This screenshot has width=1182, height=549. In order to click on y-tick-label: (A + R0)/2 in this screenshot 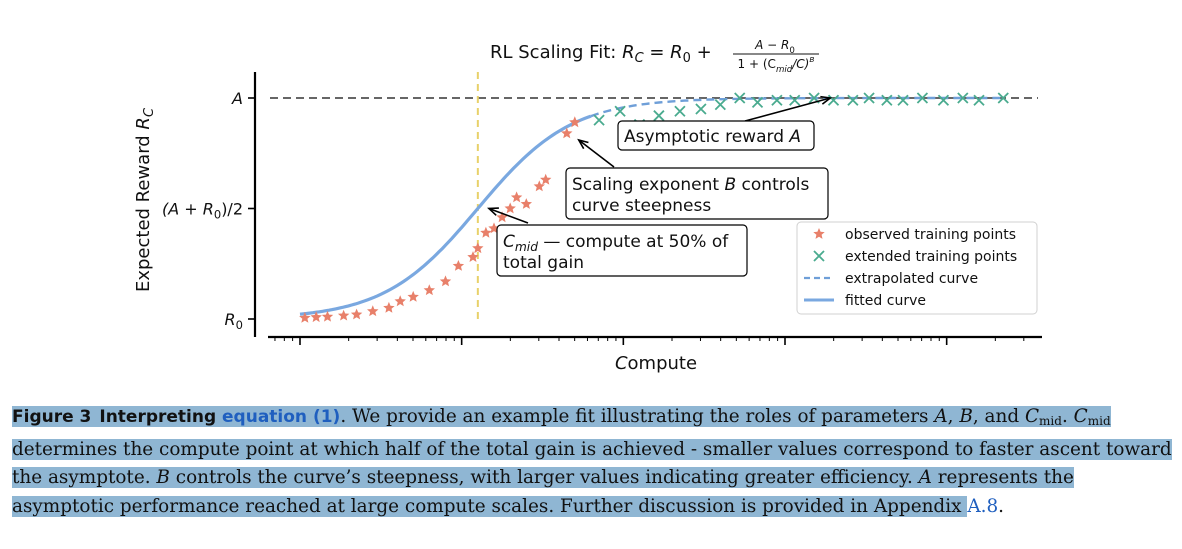, I will do `click(202, 211)`.